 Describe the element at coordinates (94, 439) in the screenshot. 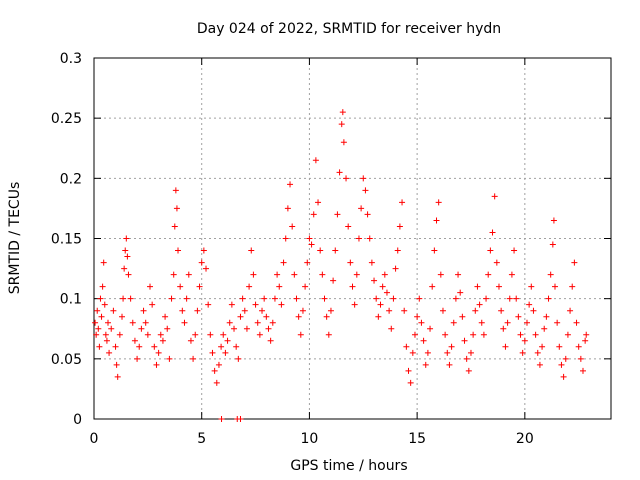

I see `x-tick-label: 0` at that location.